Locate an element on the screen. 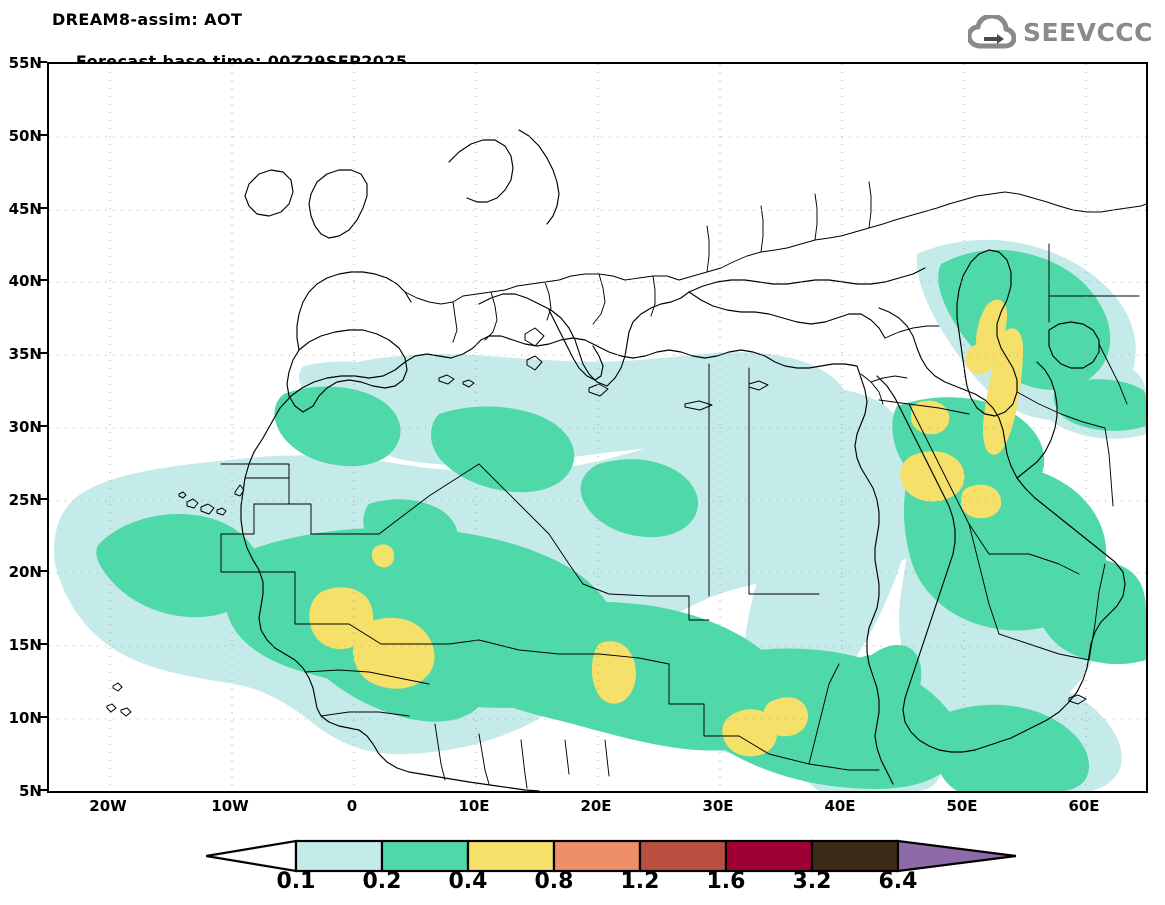  seevccc-logo: SEEVCCC is located at coordinates (1060, 32).